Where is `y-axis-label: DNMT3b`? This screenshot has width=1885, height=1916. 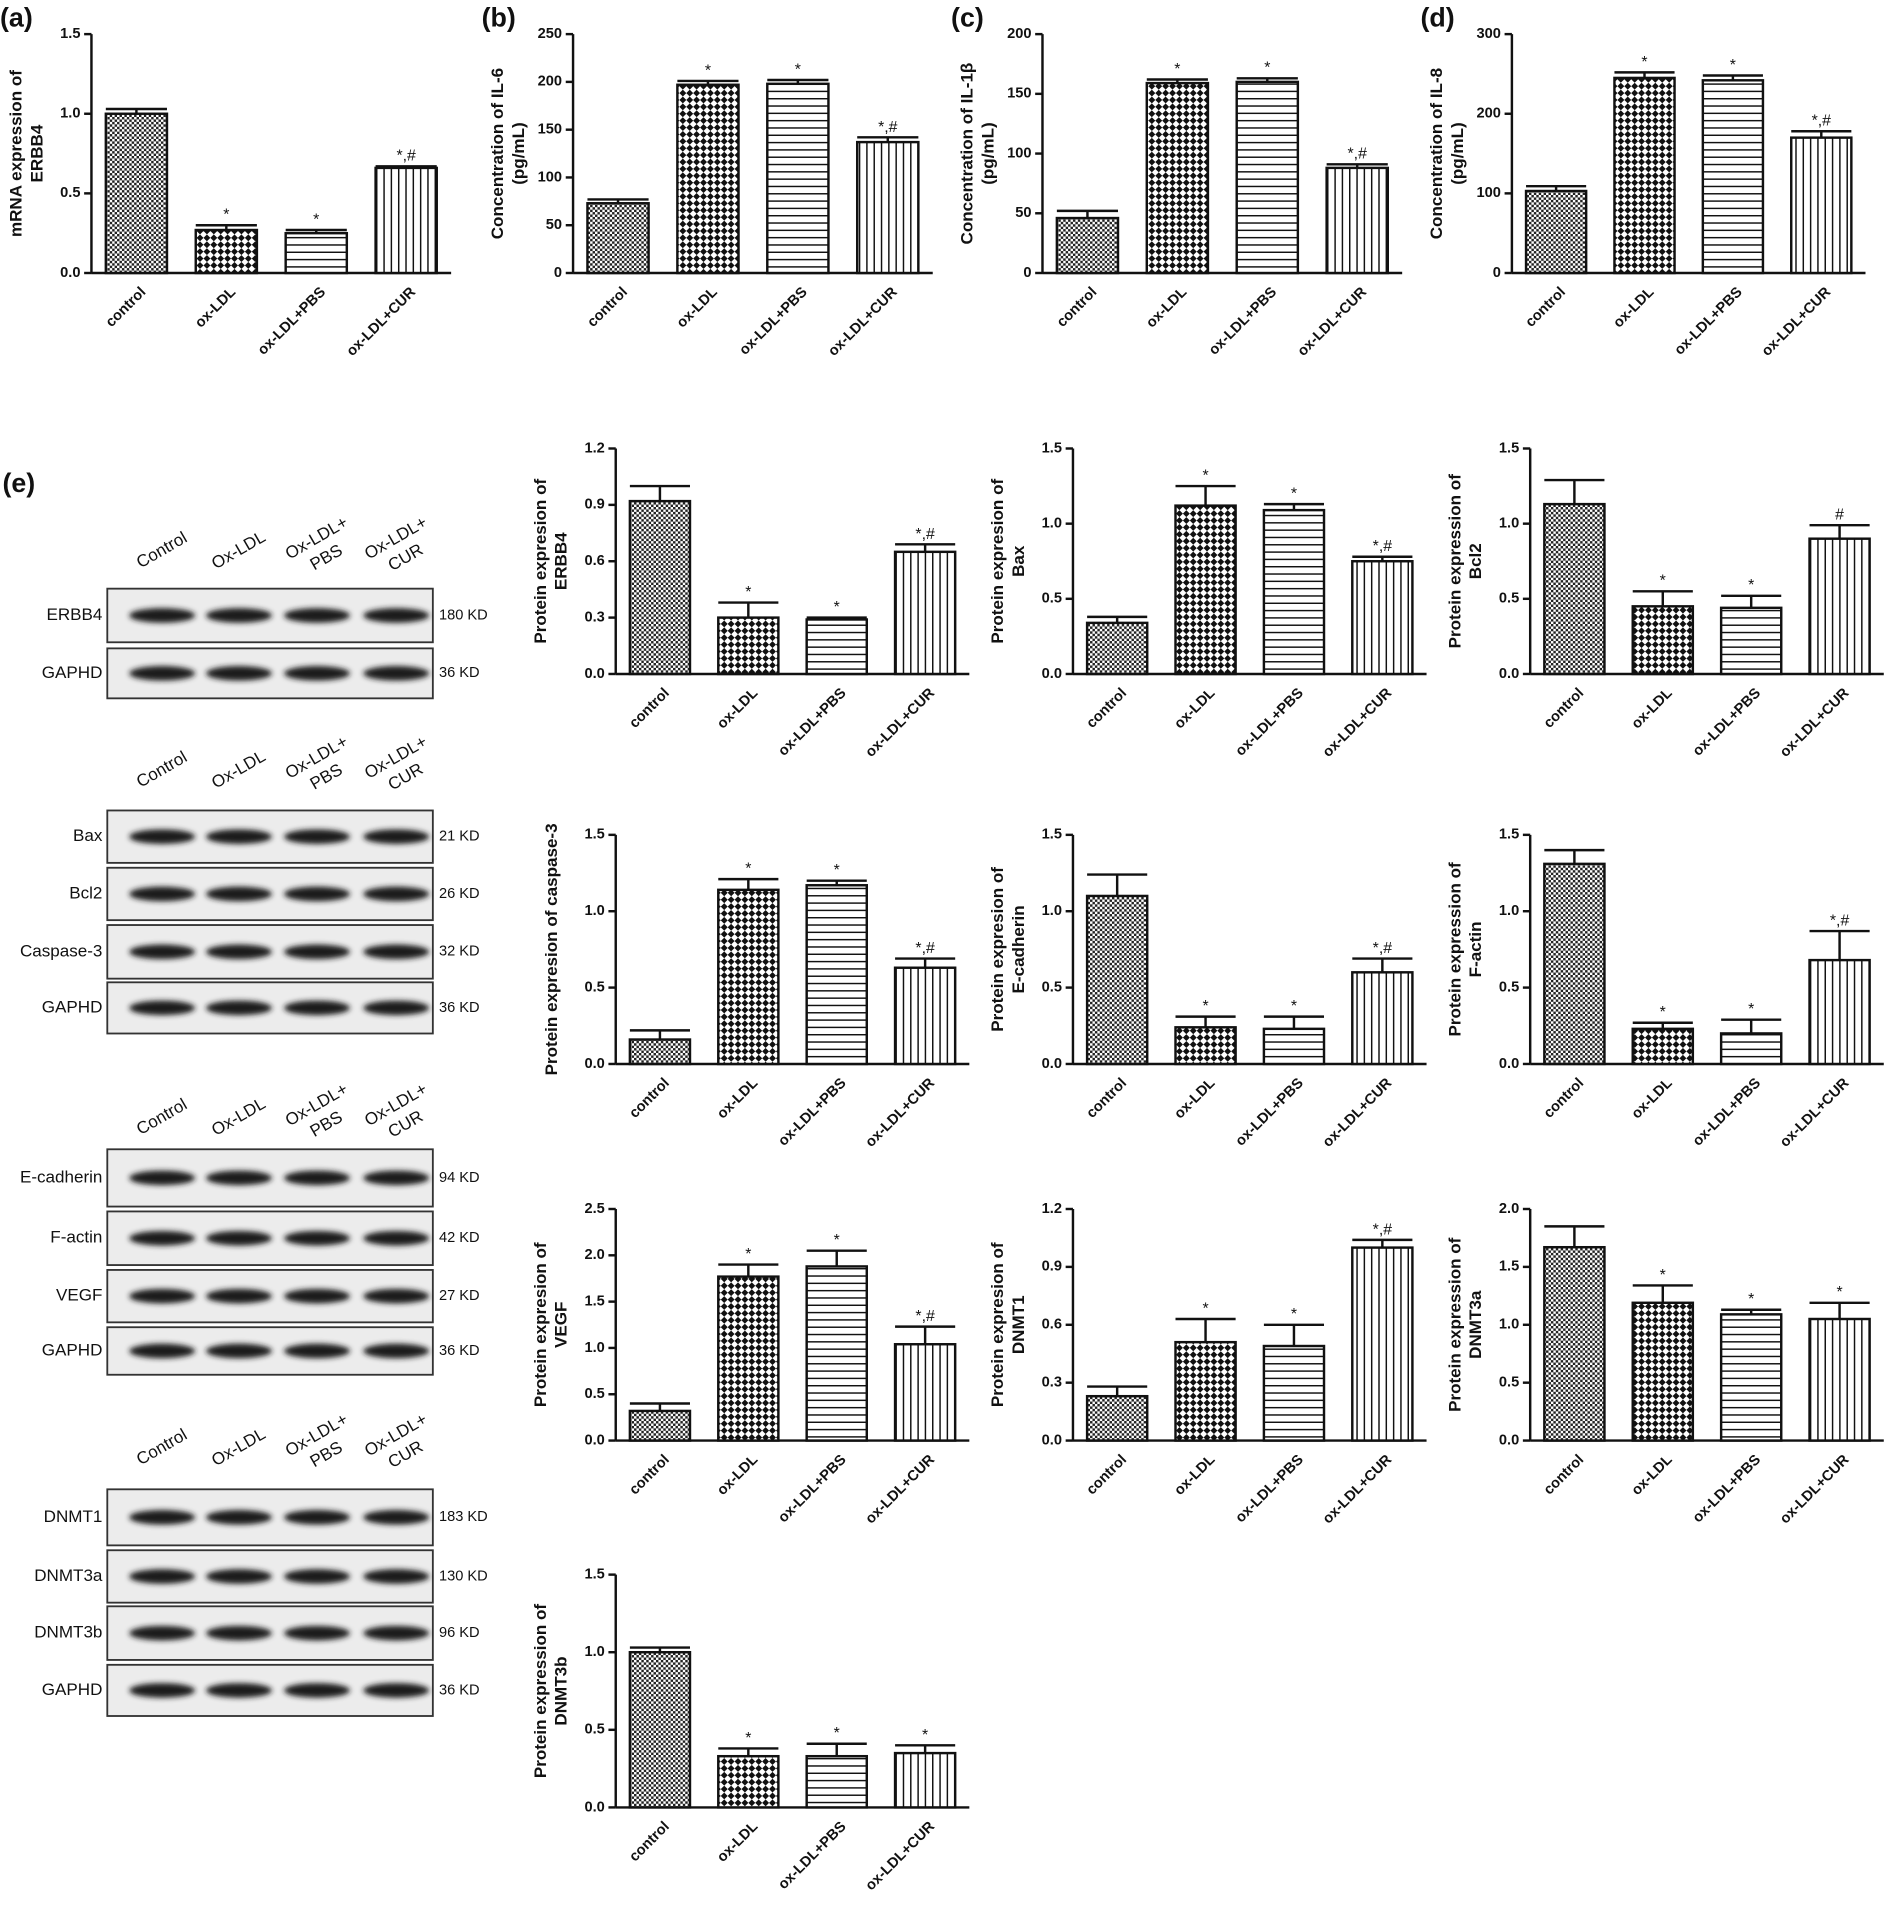
y-axis-label: DNMT3b is located at coordinates (561, 1690).